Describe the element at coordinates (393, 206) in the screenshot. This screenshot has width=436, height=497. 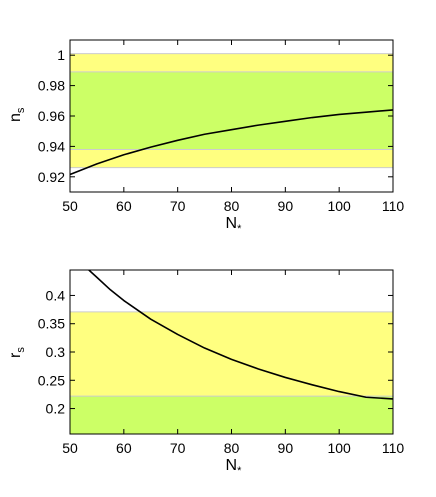
I see `ns-x-tick-label: 110` at that location.